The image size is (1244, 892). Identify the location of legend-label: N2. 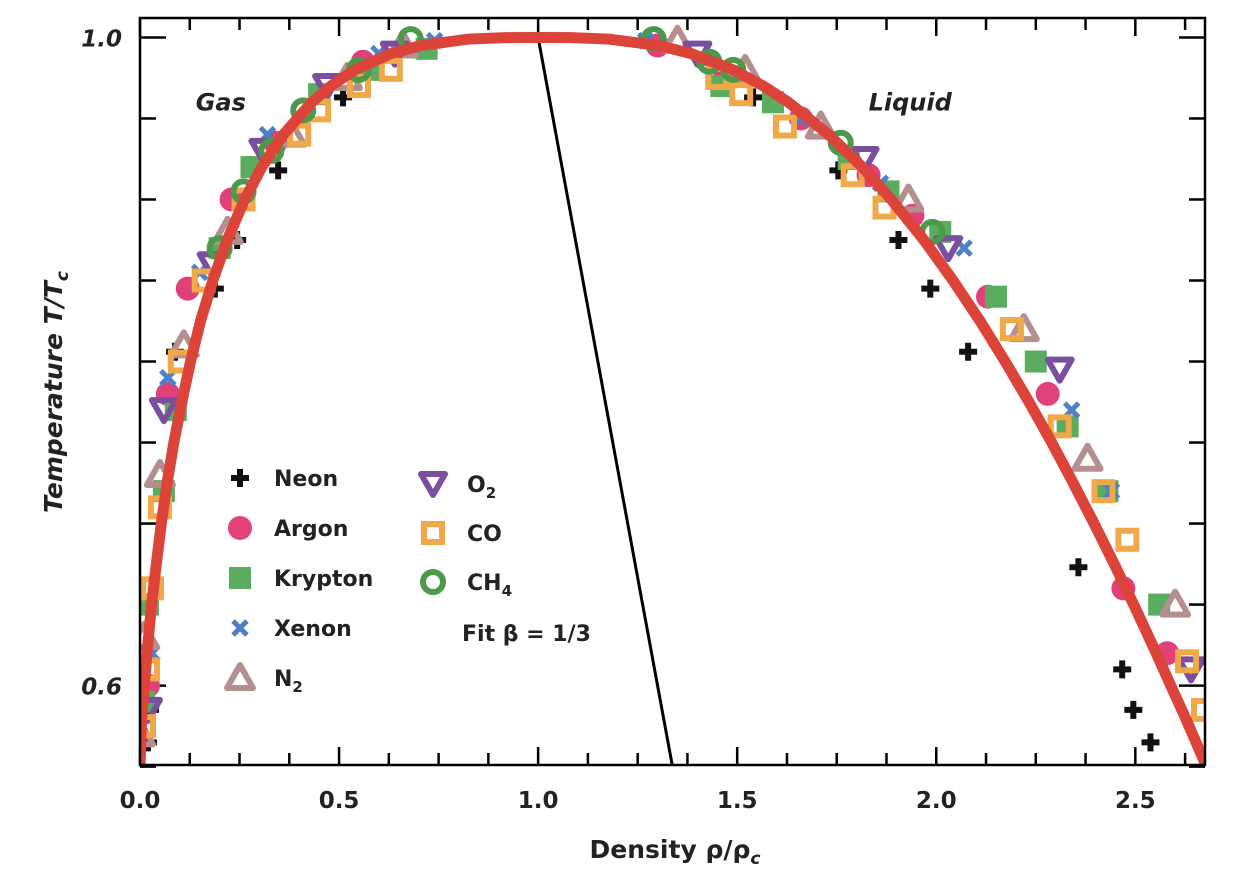
(288, 681).